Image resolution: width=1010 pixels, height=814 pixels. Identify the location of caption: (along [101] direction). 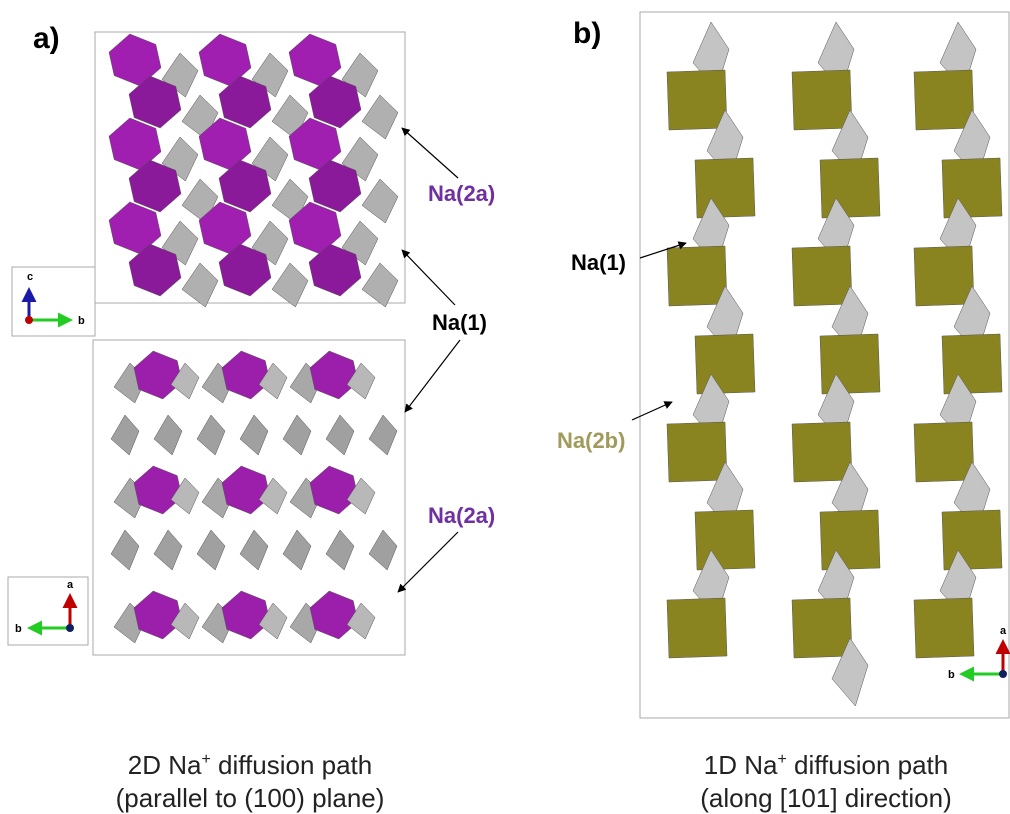
(825, 798).